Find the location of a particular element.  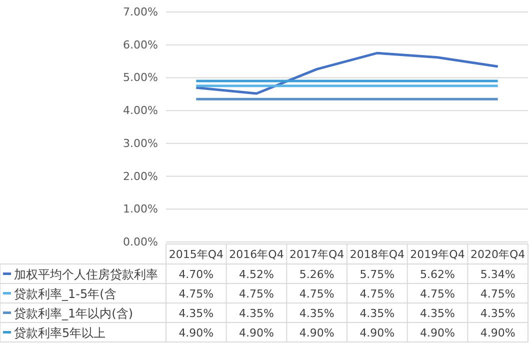

y-tick-label: 0.00% is located at coordinates (140, 242).